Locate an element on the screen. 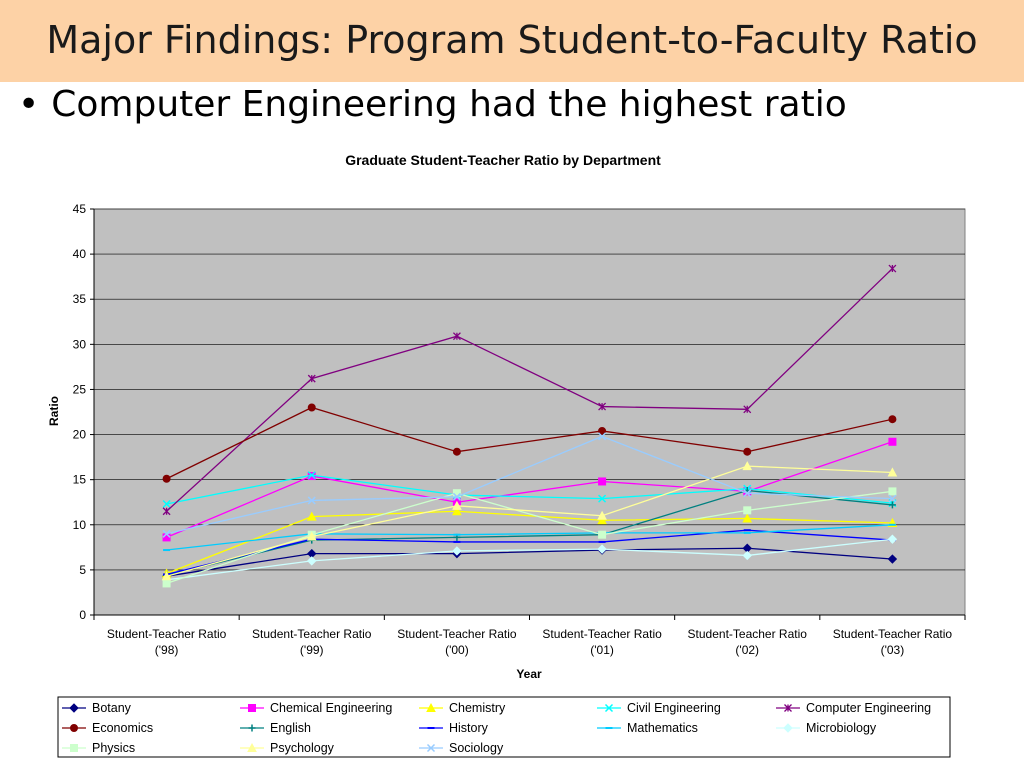  legend-marker-psychology is located at coordinates (252, 747).